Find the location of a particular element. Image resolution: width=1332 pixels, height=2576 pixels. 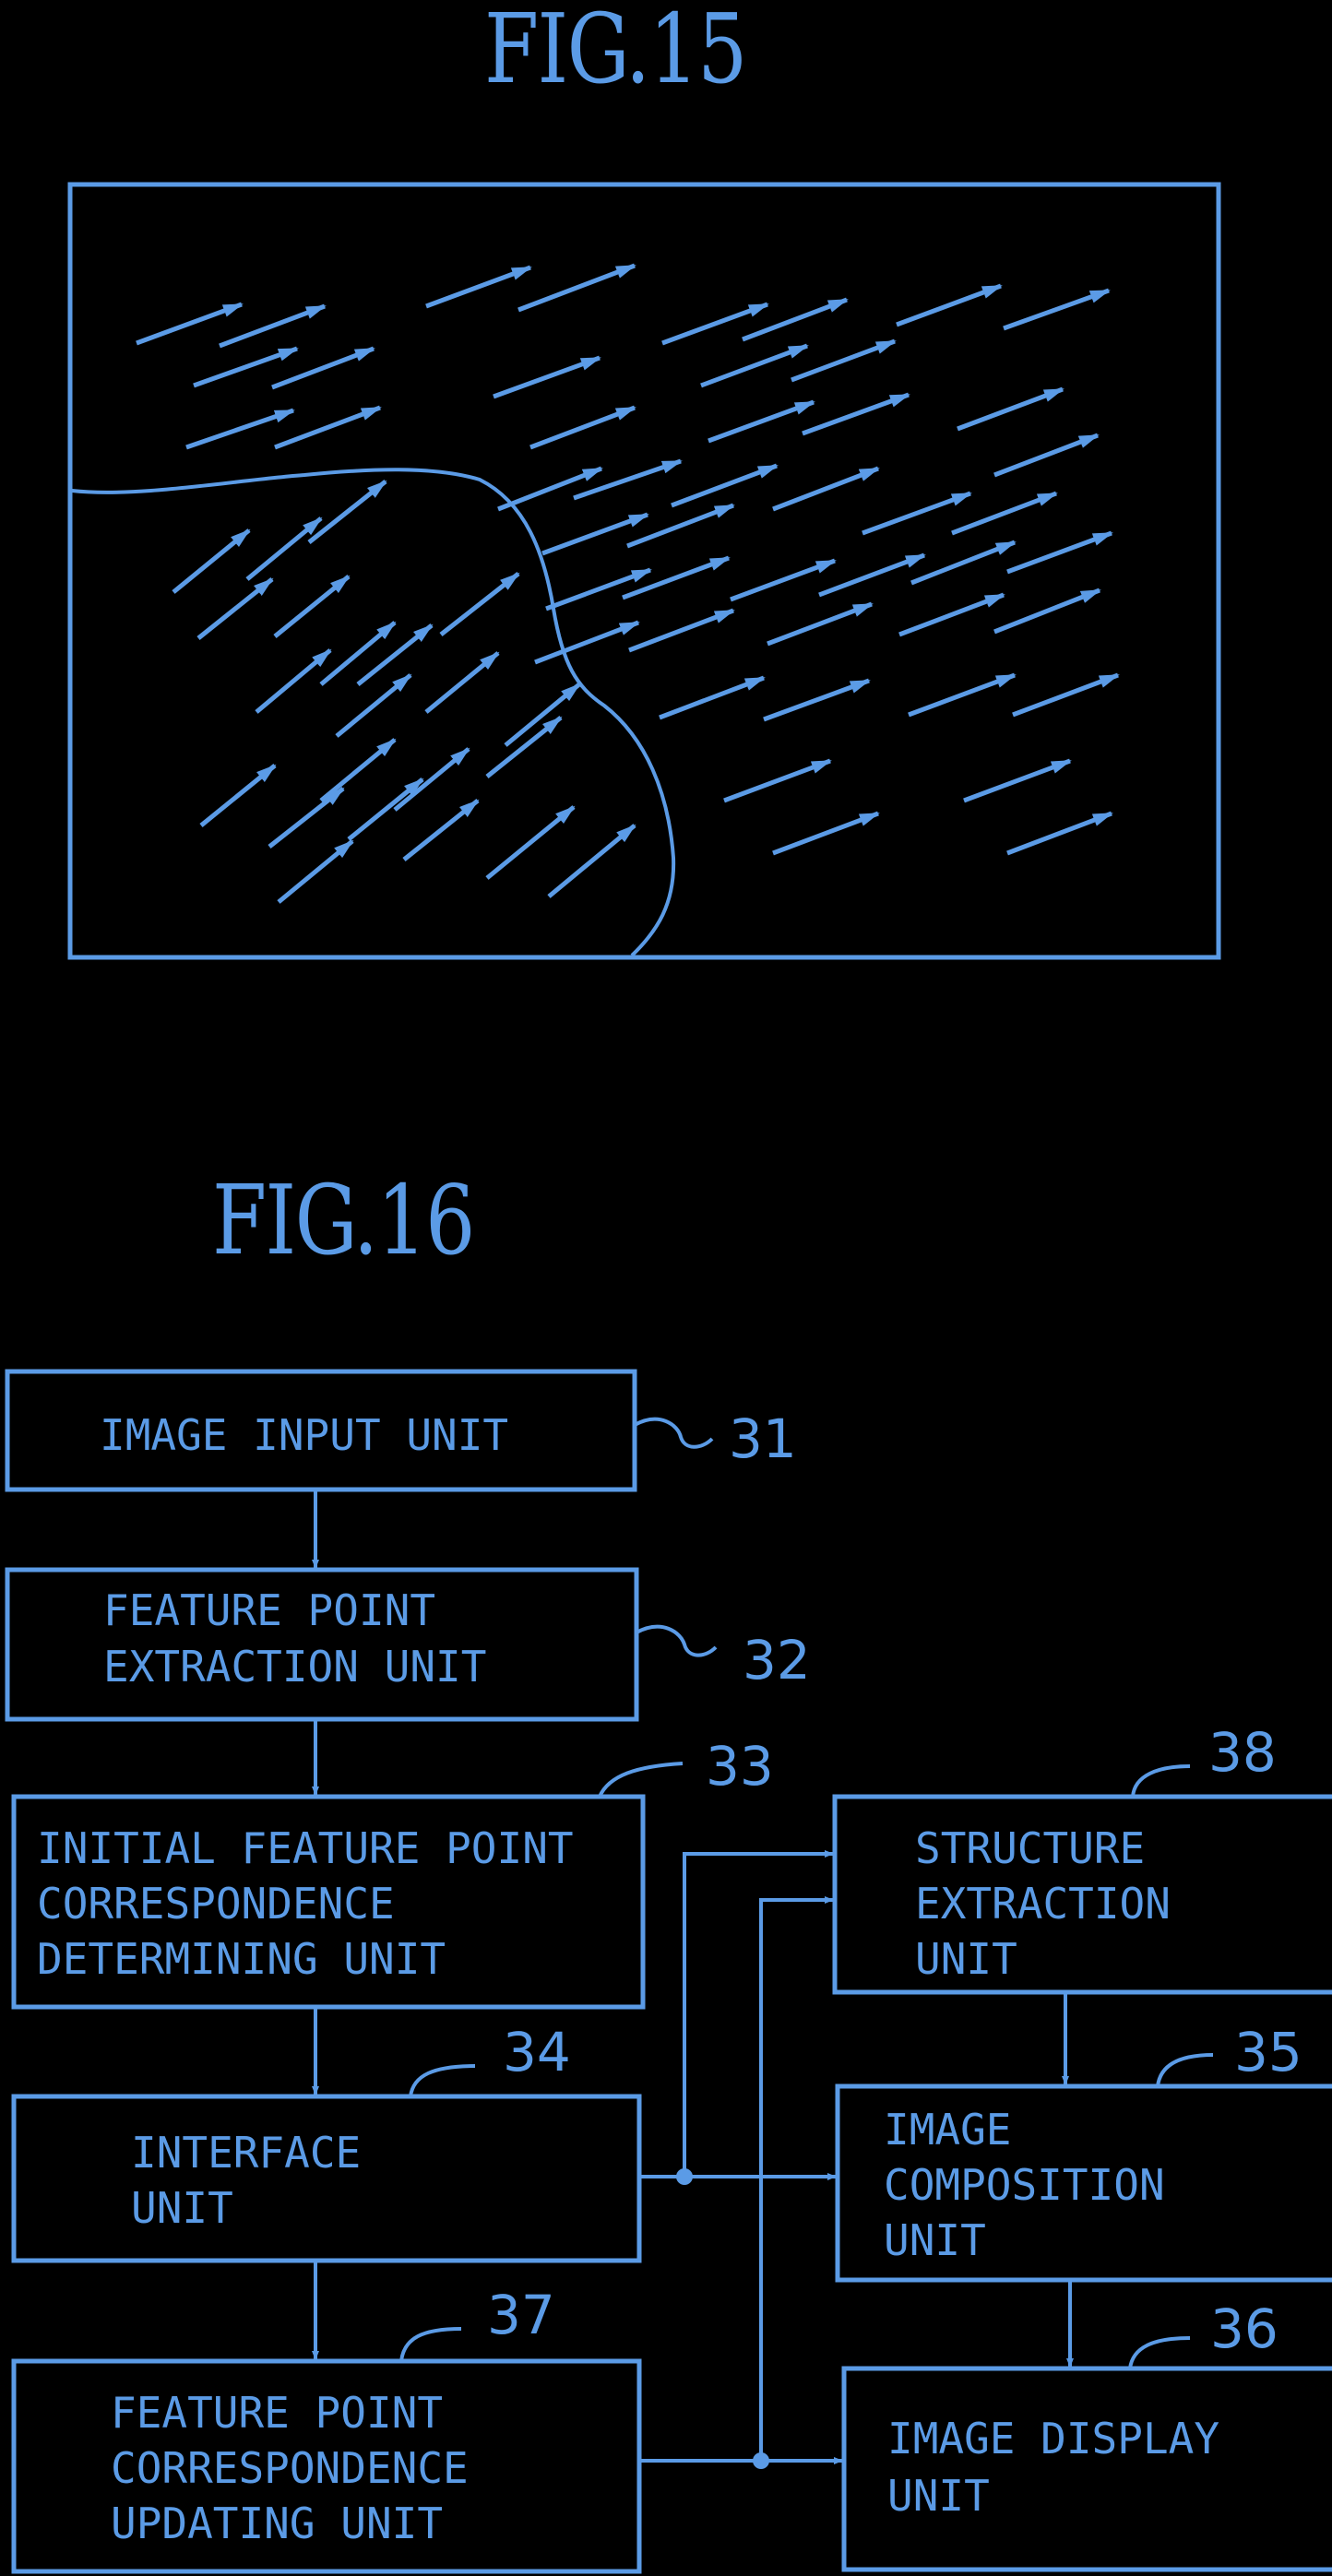

ref-35: 35 is located at coordinates (1268, 2052).